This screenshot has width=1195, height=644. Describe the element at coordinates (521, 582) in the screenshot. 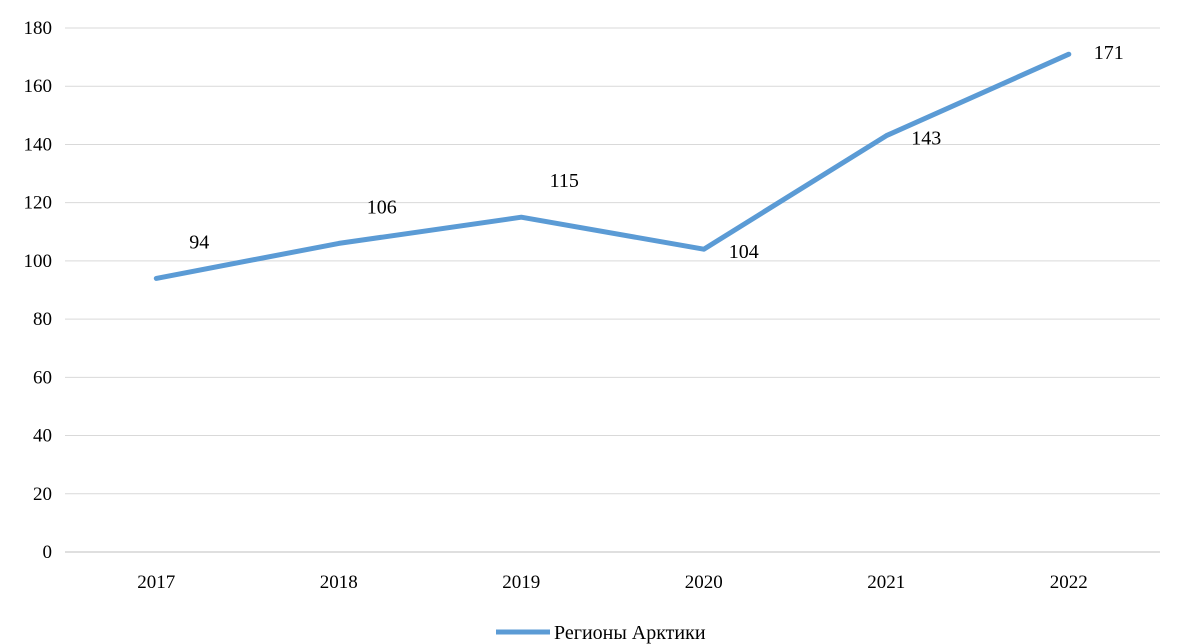

I see `x-tick-label: 2019` at that location.